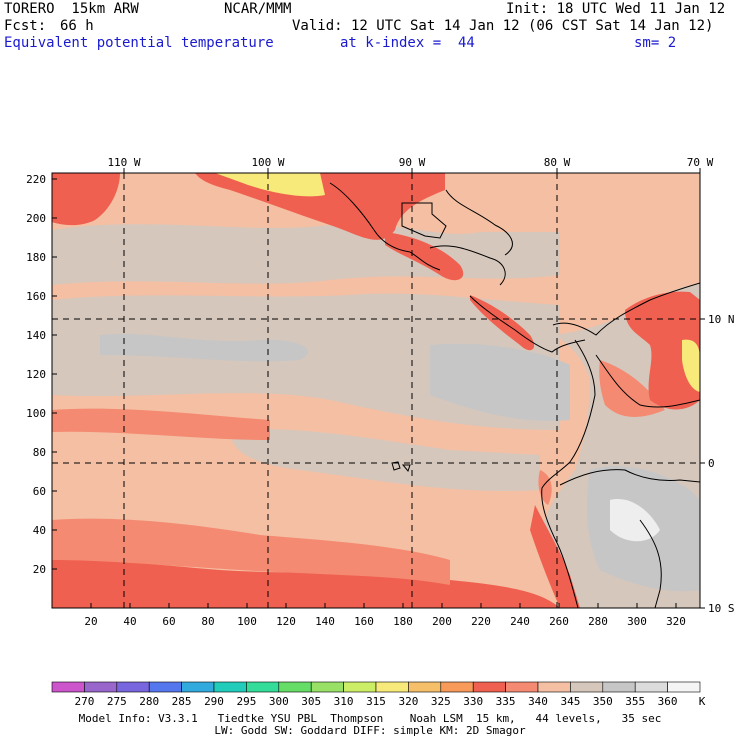  What do you see at coordinates (407, 43) in the screenshot?
I see `level-label: at k-index = 44` at bounding box center [407, 43].